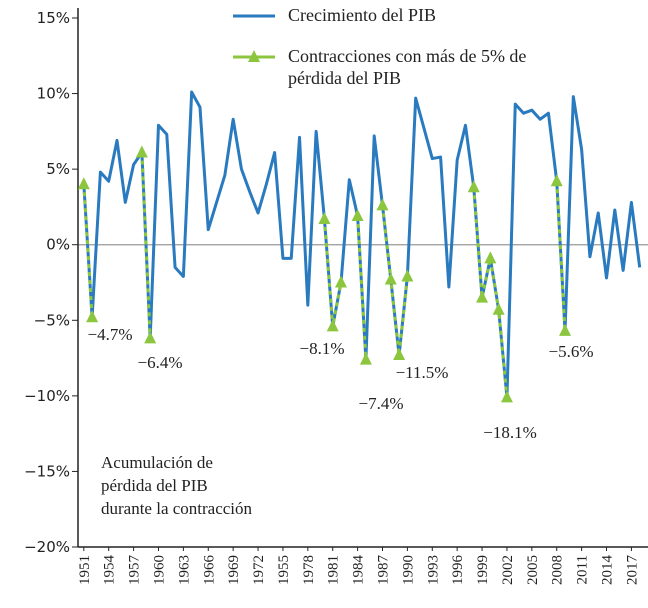 This screenshot has height=608, width=648. I want to click on legend-label: Crecimiento del PIB, so click(362, 15).